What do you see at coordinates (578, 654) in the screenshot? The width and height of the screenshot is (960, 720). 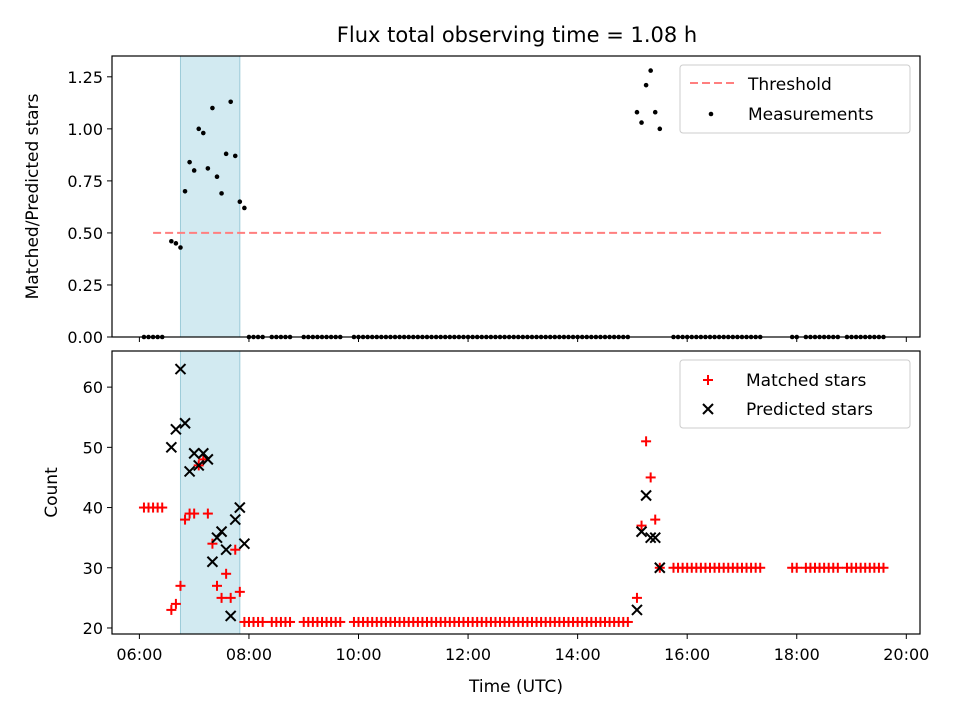 I see `x-tick-label: 14:00` at bounding box center [578, 654].